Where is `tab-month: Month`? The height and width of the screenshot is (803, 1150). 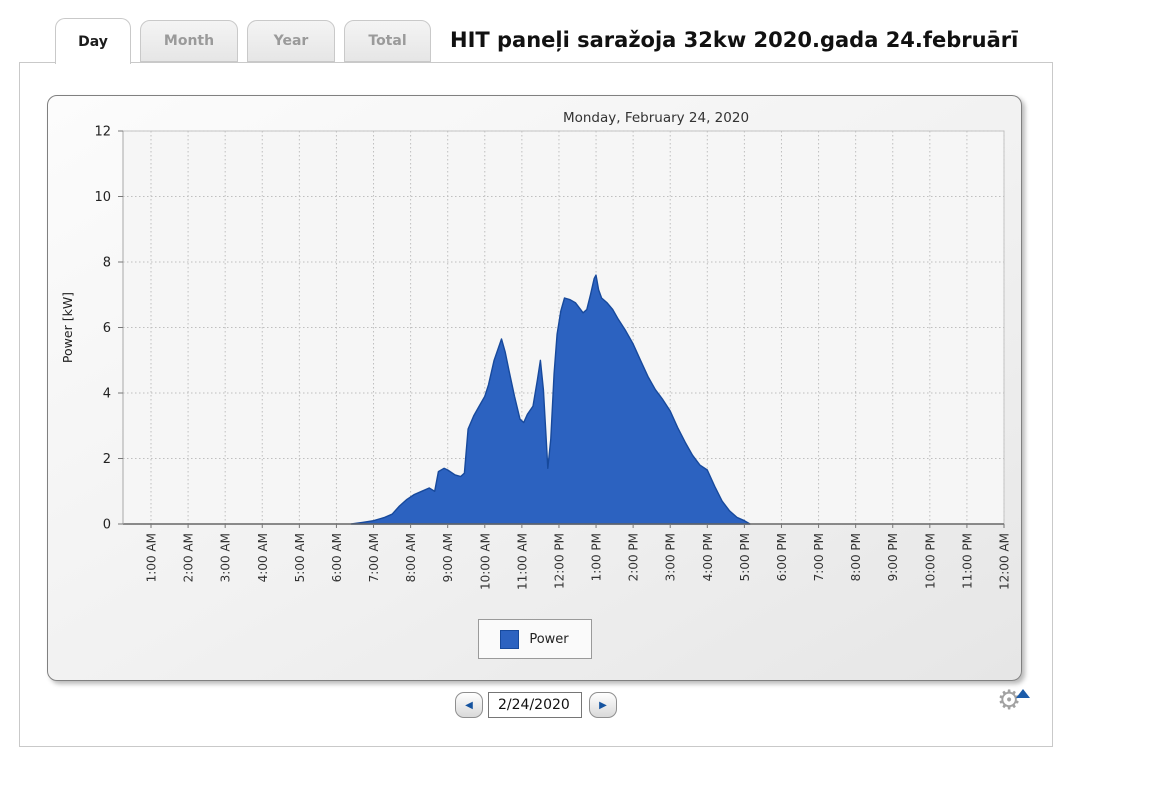
tab-month: Month is located at coordinates (189, 41).